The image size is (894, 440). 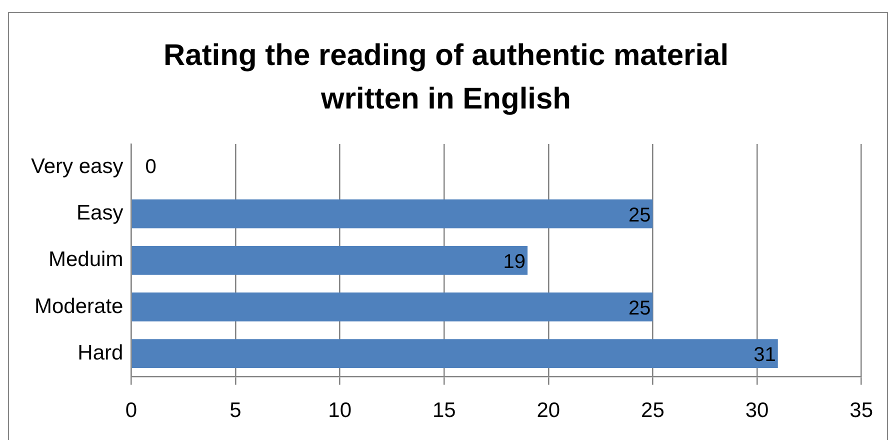 I want to click on x-tick-label: 25, so click(x=652, y=410).